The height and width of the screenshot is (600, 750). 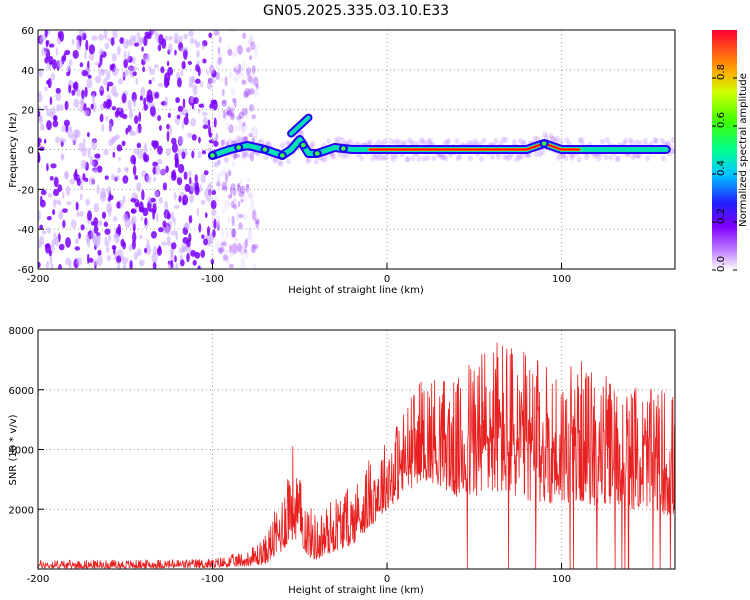 What do you see at coordinates (724, 150) in the screenshot?
I see `colorbar-gradient` at bounding box center [724, 150].